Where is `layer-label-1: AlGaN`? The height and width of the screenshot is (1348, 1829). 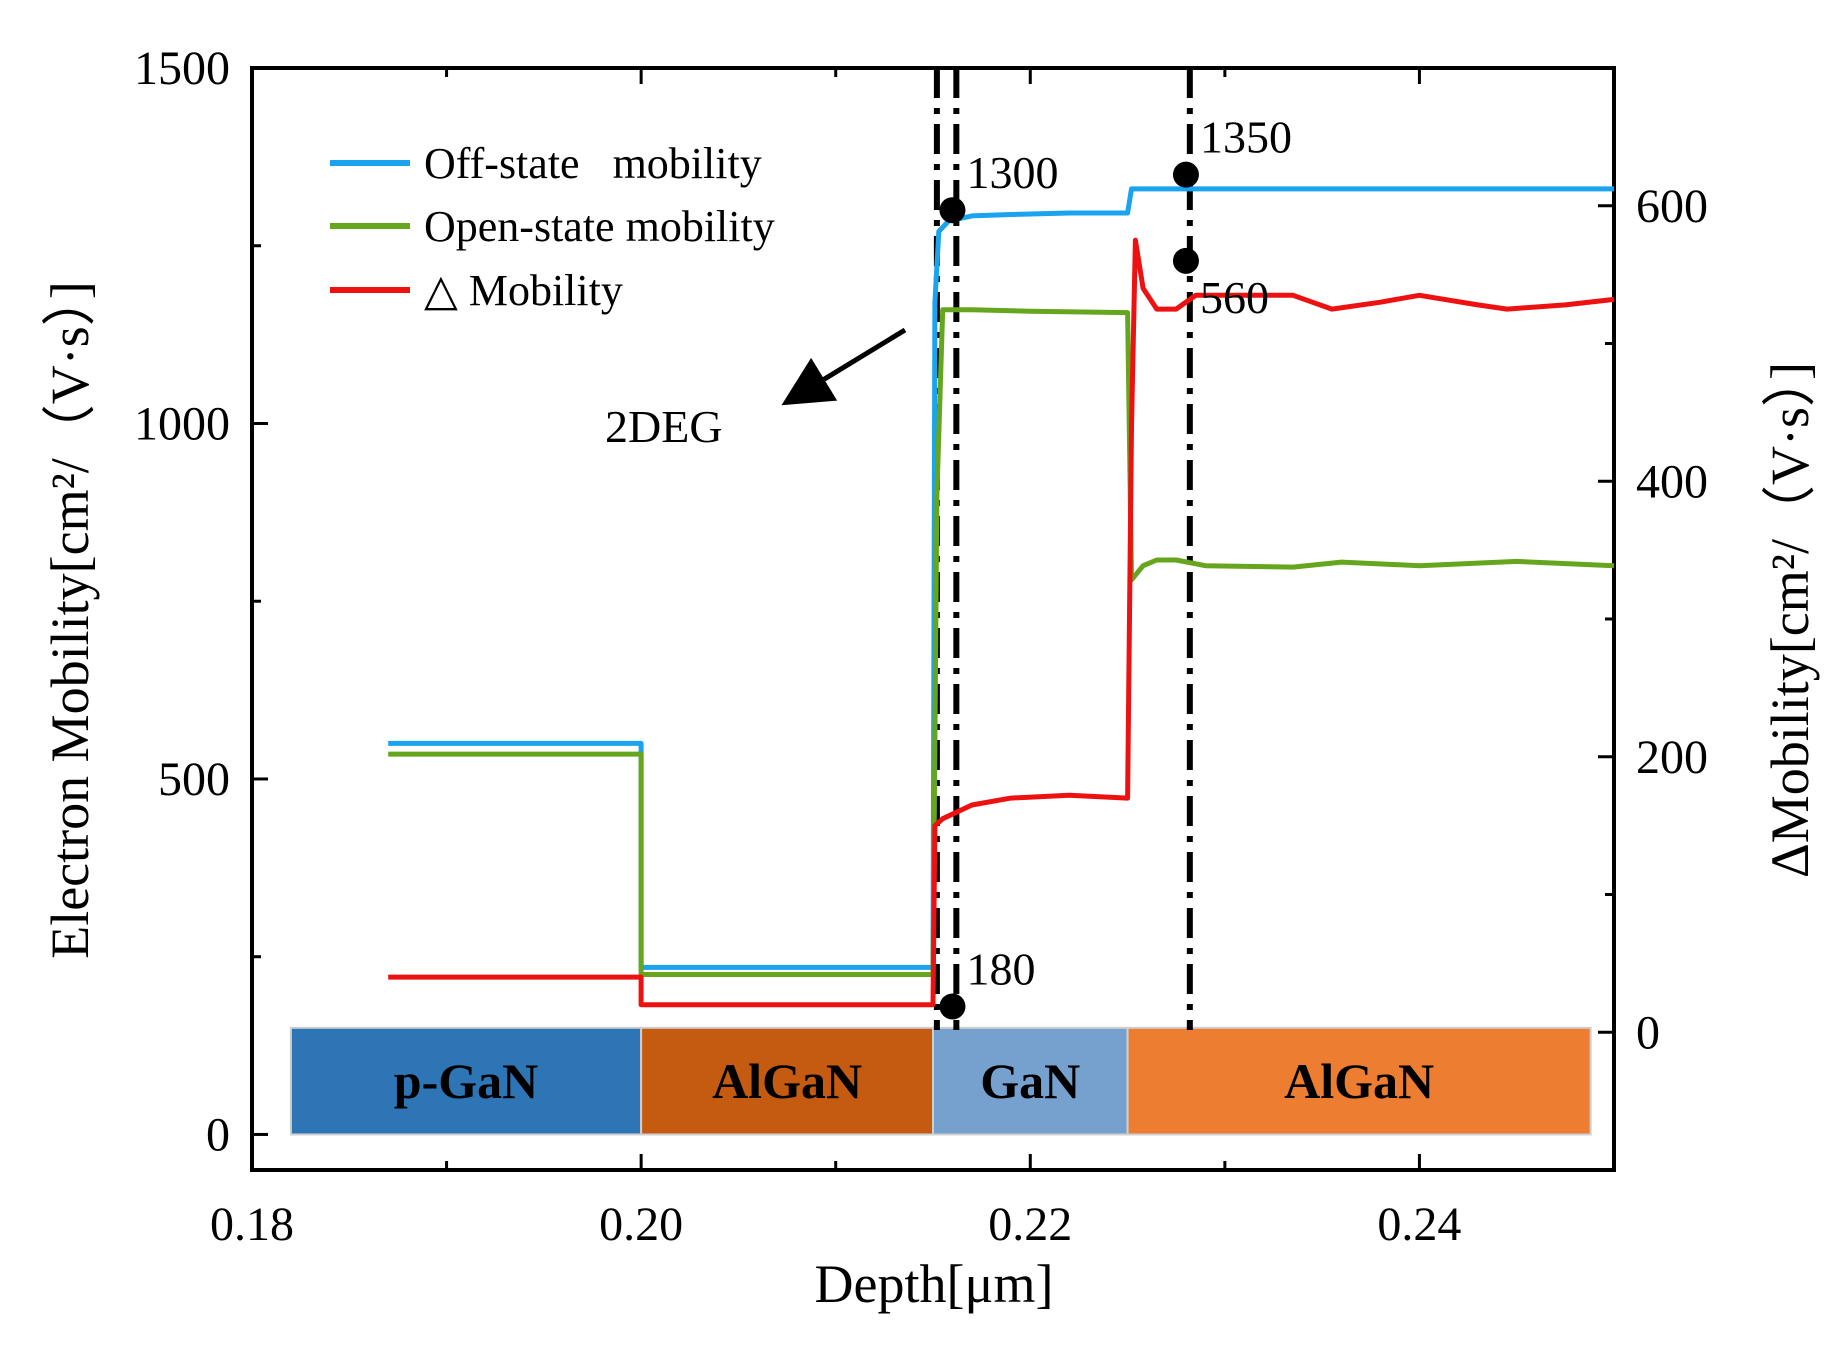
layer-label-1: AlGaN is located at coordinates (787, 1081).